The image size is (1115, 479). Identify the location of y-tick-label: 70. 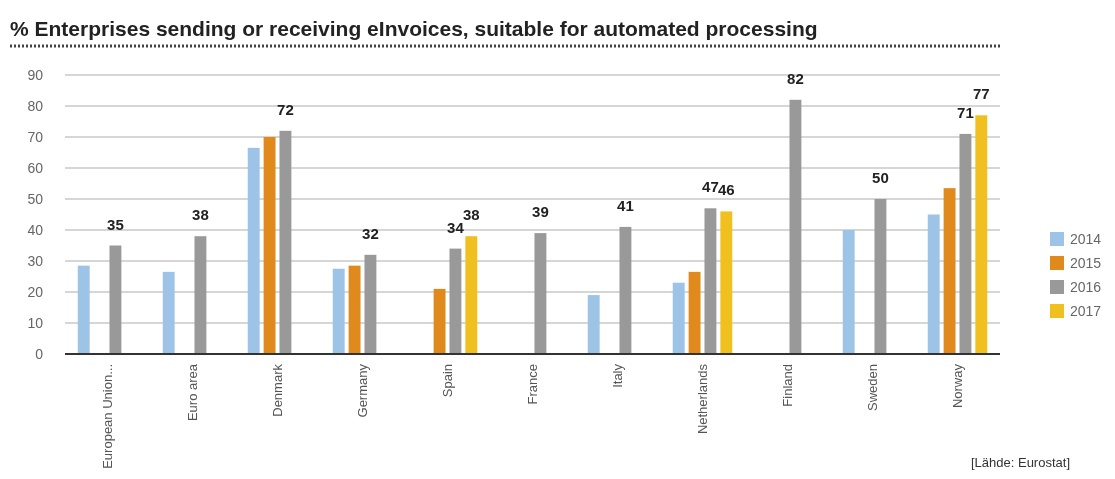
(35, 136).